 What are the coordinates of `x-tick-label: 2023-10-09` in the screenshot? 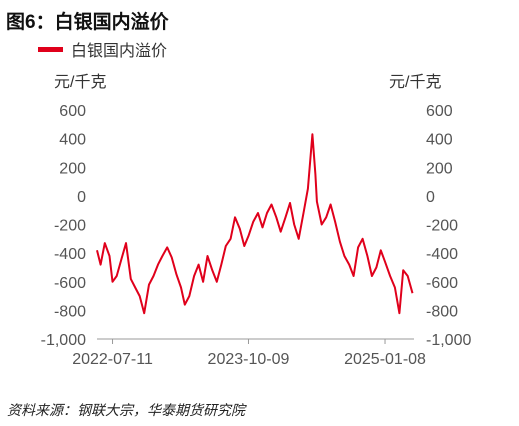 It's located at (249, 359).